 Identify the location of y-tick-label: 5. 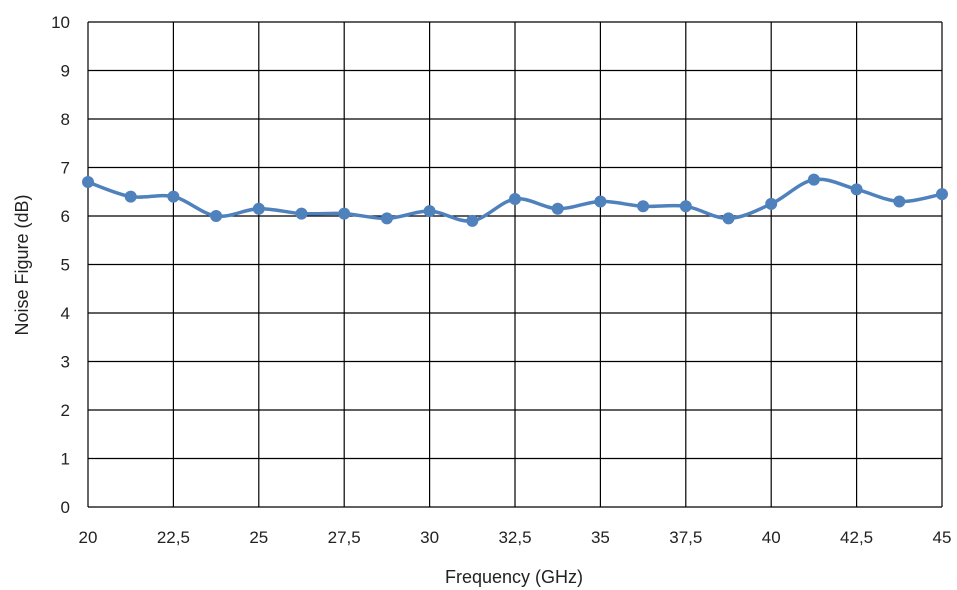
(65, 265).